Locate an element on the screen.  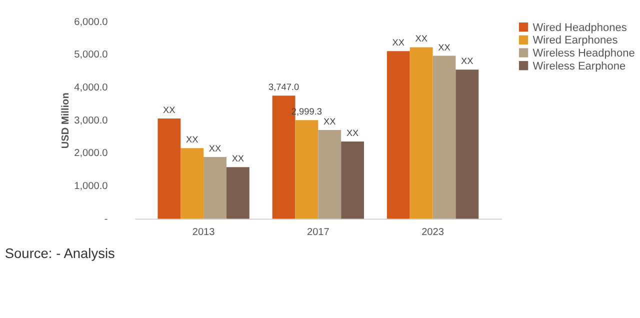
y-tick-label: 2,000.0 is located at coordinates (91, 154).